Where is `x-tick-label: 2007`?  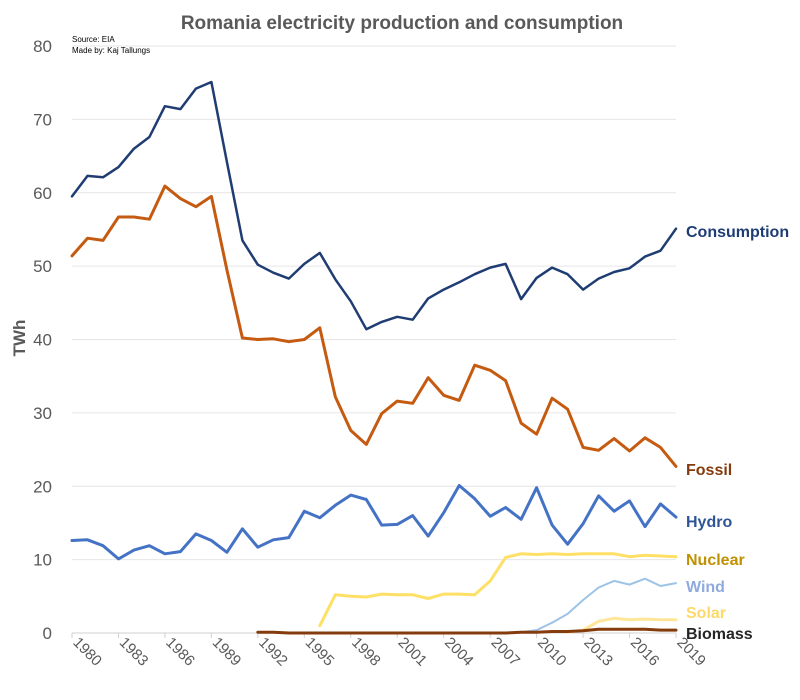 x-tick-label: 2007 is located at coordinates (506, 652).